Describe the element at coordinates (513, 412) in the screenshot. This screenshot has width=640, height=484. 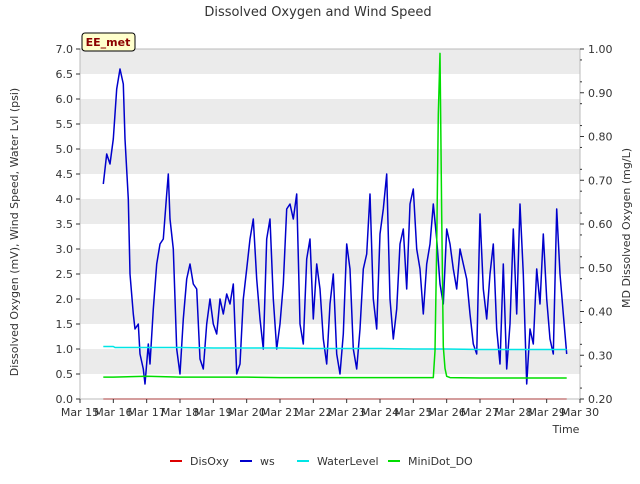
I see `x-tick-label: Mar 28` at that location.